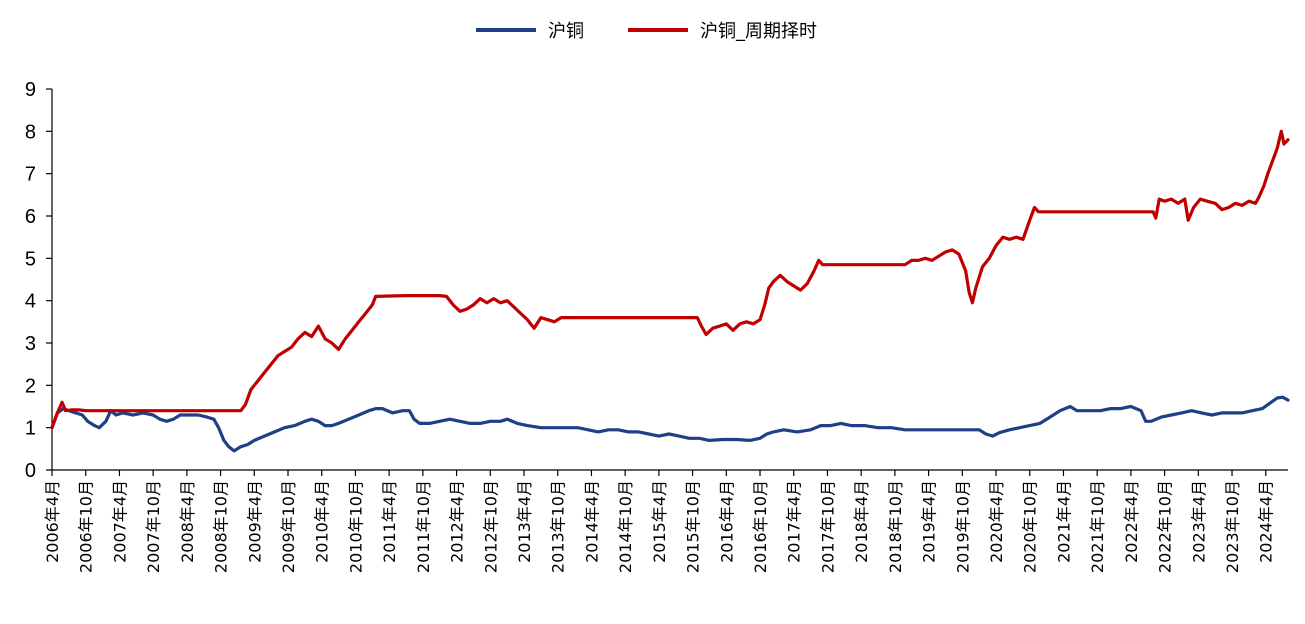 The width and height of the screenshot is (1305, 624). Describe the element at coordinates (1097, 526) in the screenshot. I see `x-tick-label: 2021年10月` at that location.